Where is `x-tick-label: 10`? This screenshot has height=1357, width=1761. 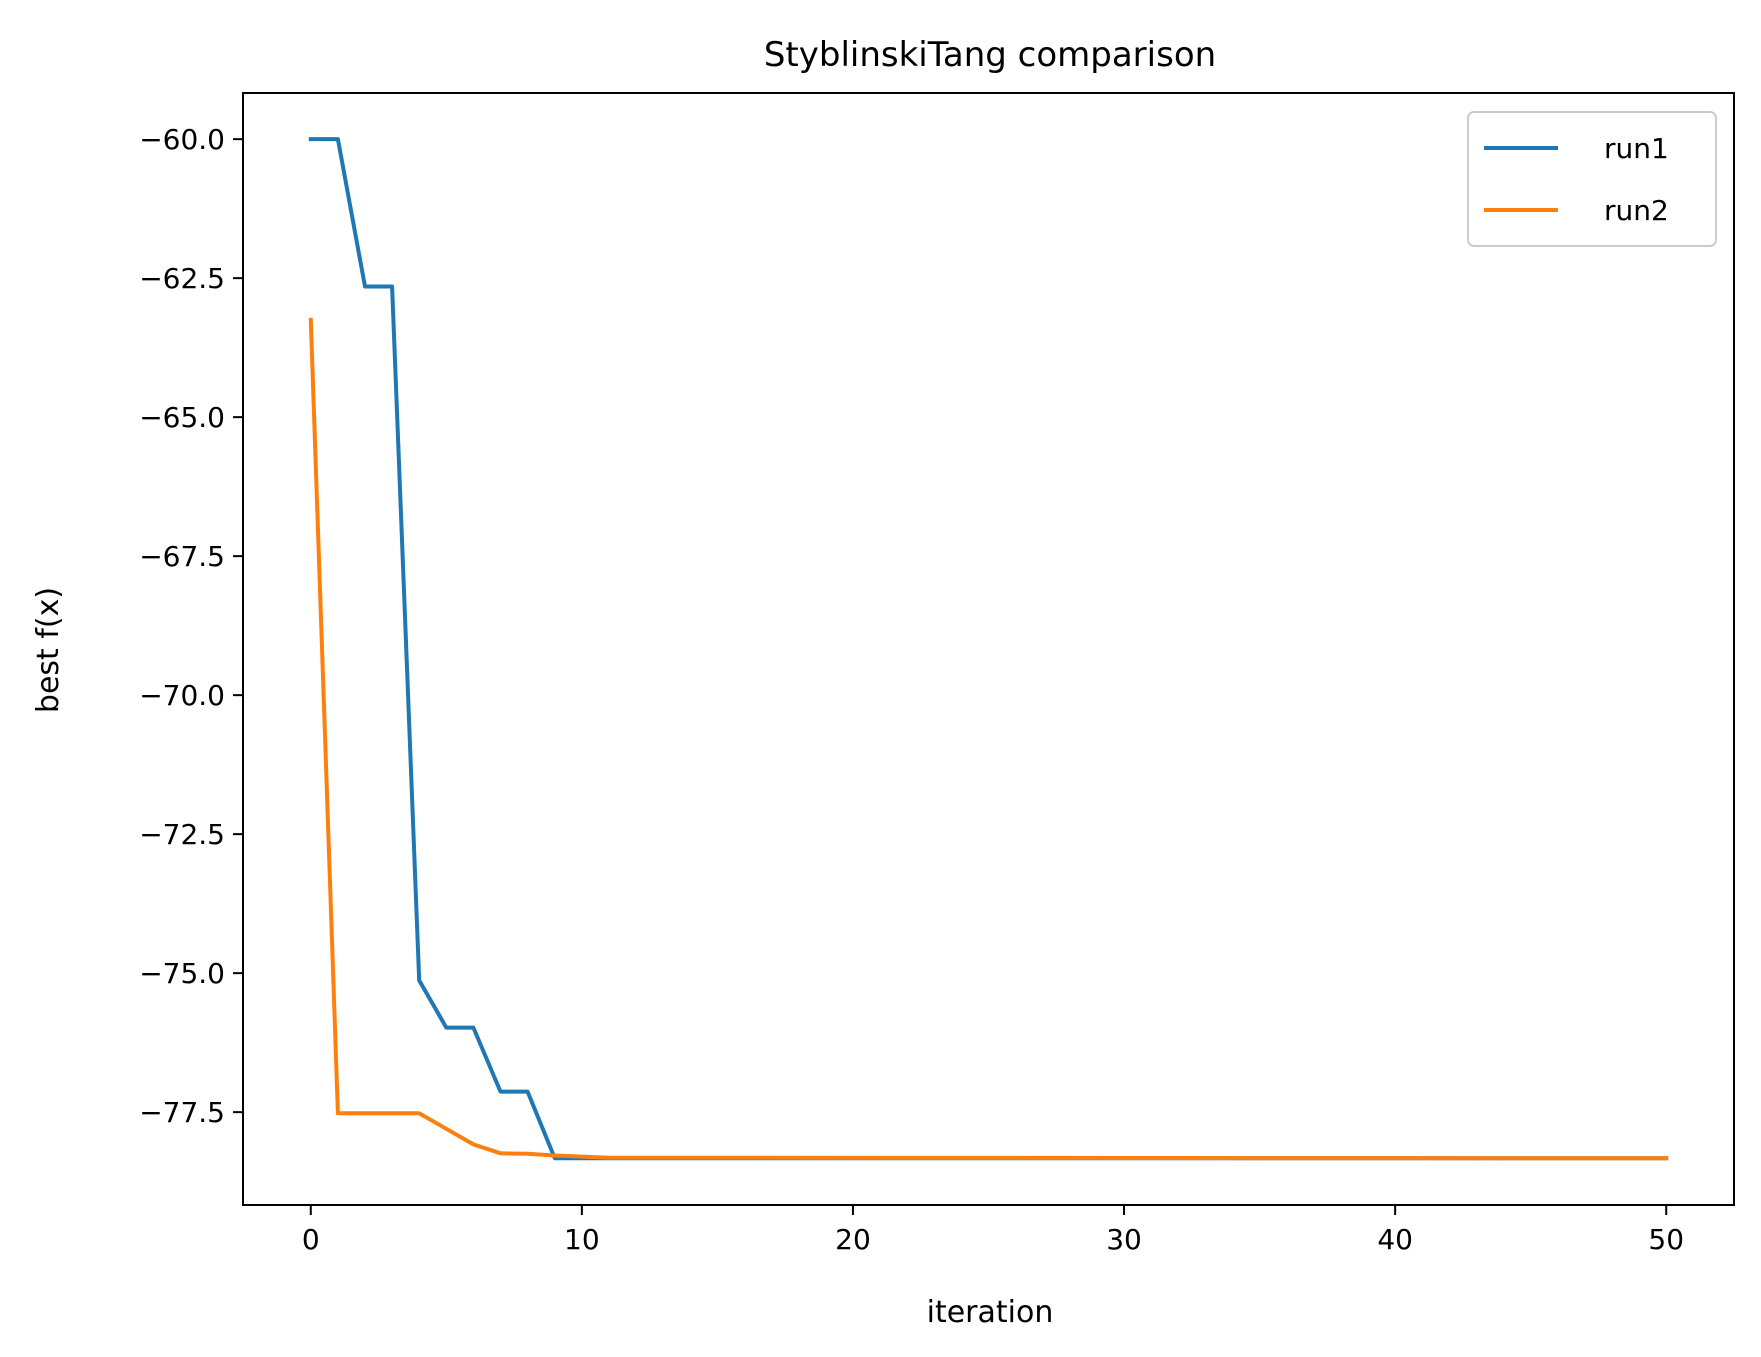
x-tick-label: 10 is located at coordinates (582, 1239).